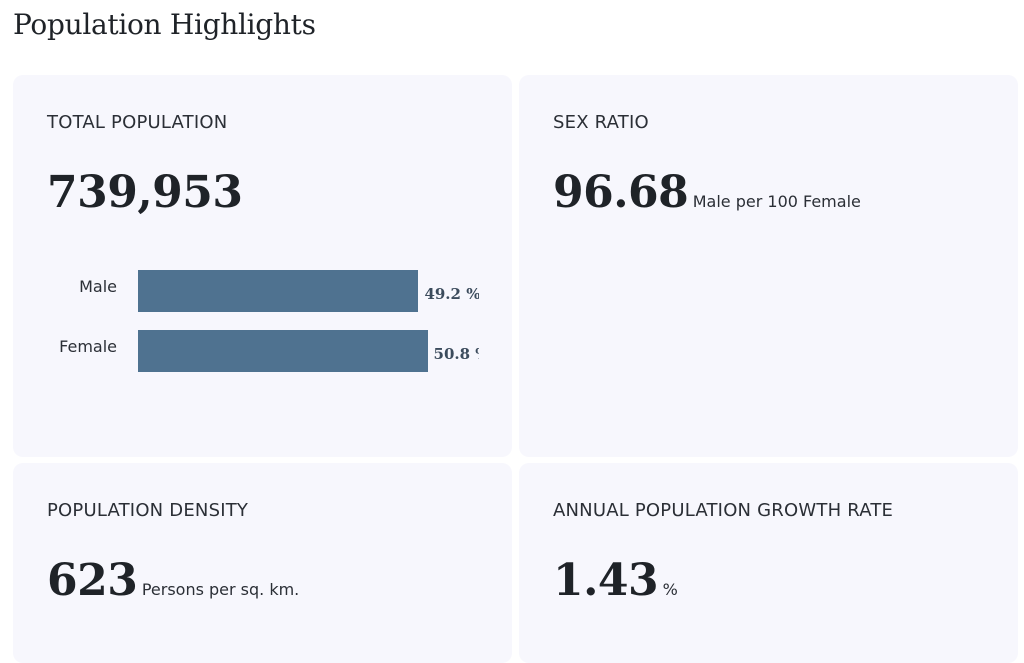 The width and height of the screenshot is (1024, 663). What do you see at coordinates (601, 122) in the screenshot?
I see `sex-ratio-label: SEX RATIO` at bounding box center [601, 122].